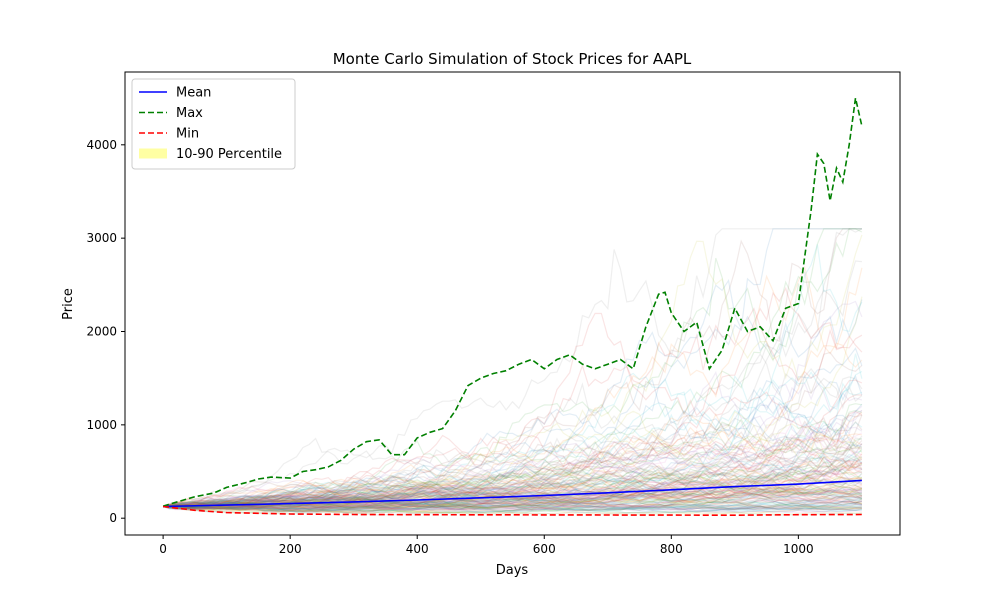 The image size is (1000, 600). Describe the element at coordinates (105, 331) in the screenshot. I see `y-axis-ticks: 0 1000 2000 3000 4000` at that location.